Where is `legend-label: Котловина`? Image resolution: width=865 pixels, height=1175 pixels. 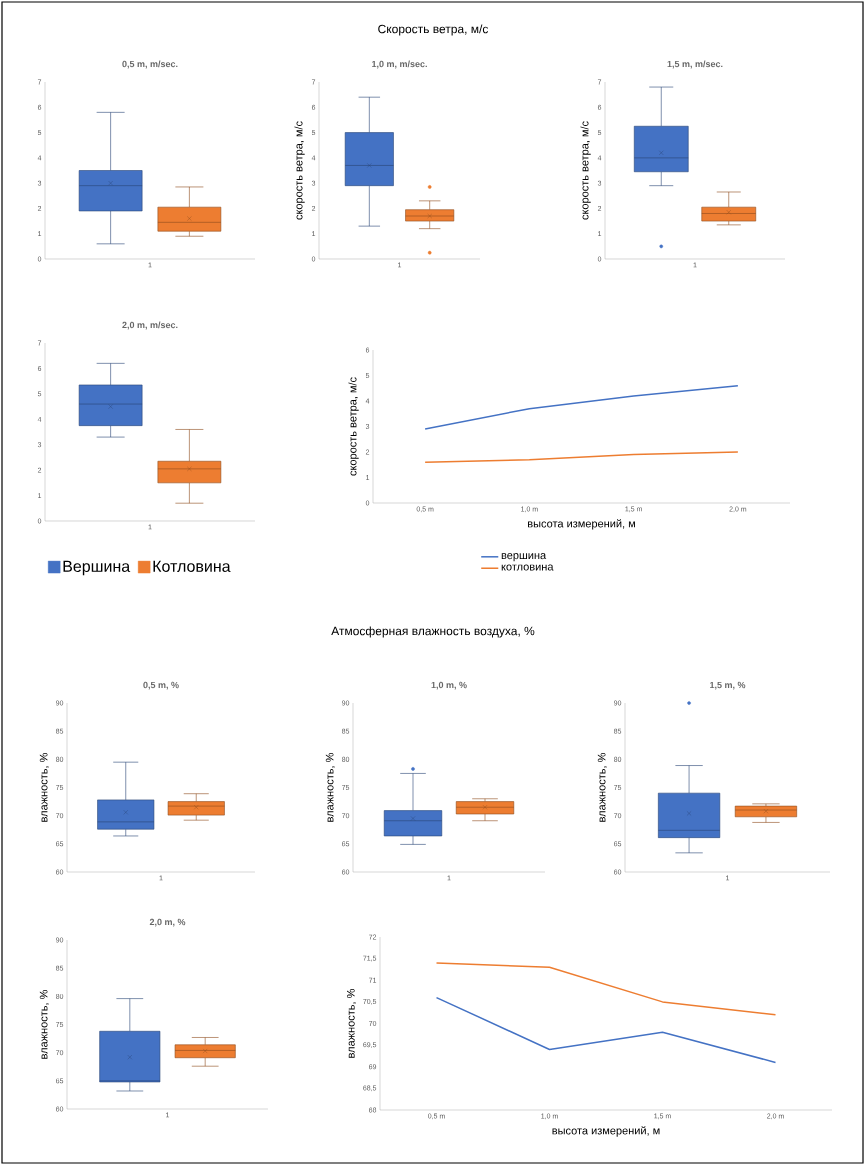
legend-label: Котловина is located at coordinates (192, 566).